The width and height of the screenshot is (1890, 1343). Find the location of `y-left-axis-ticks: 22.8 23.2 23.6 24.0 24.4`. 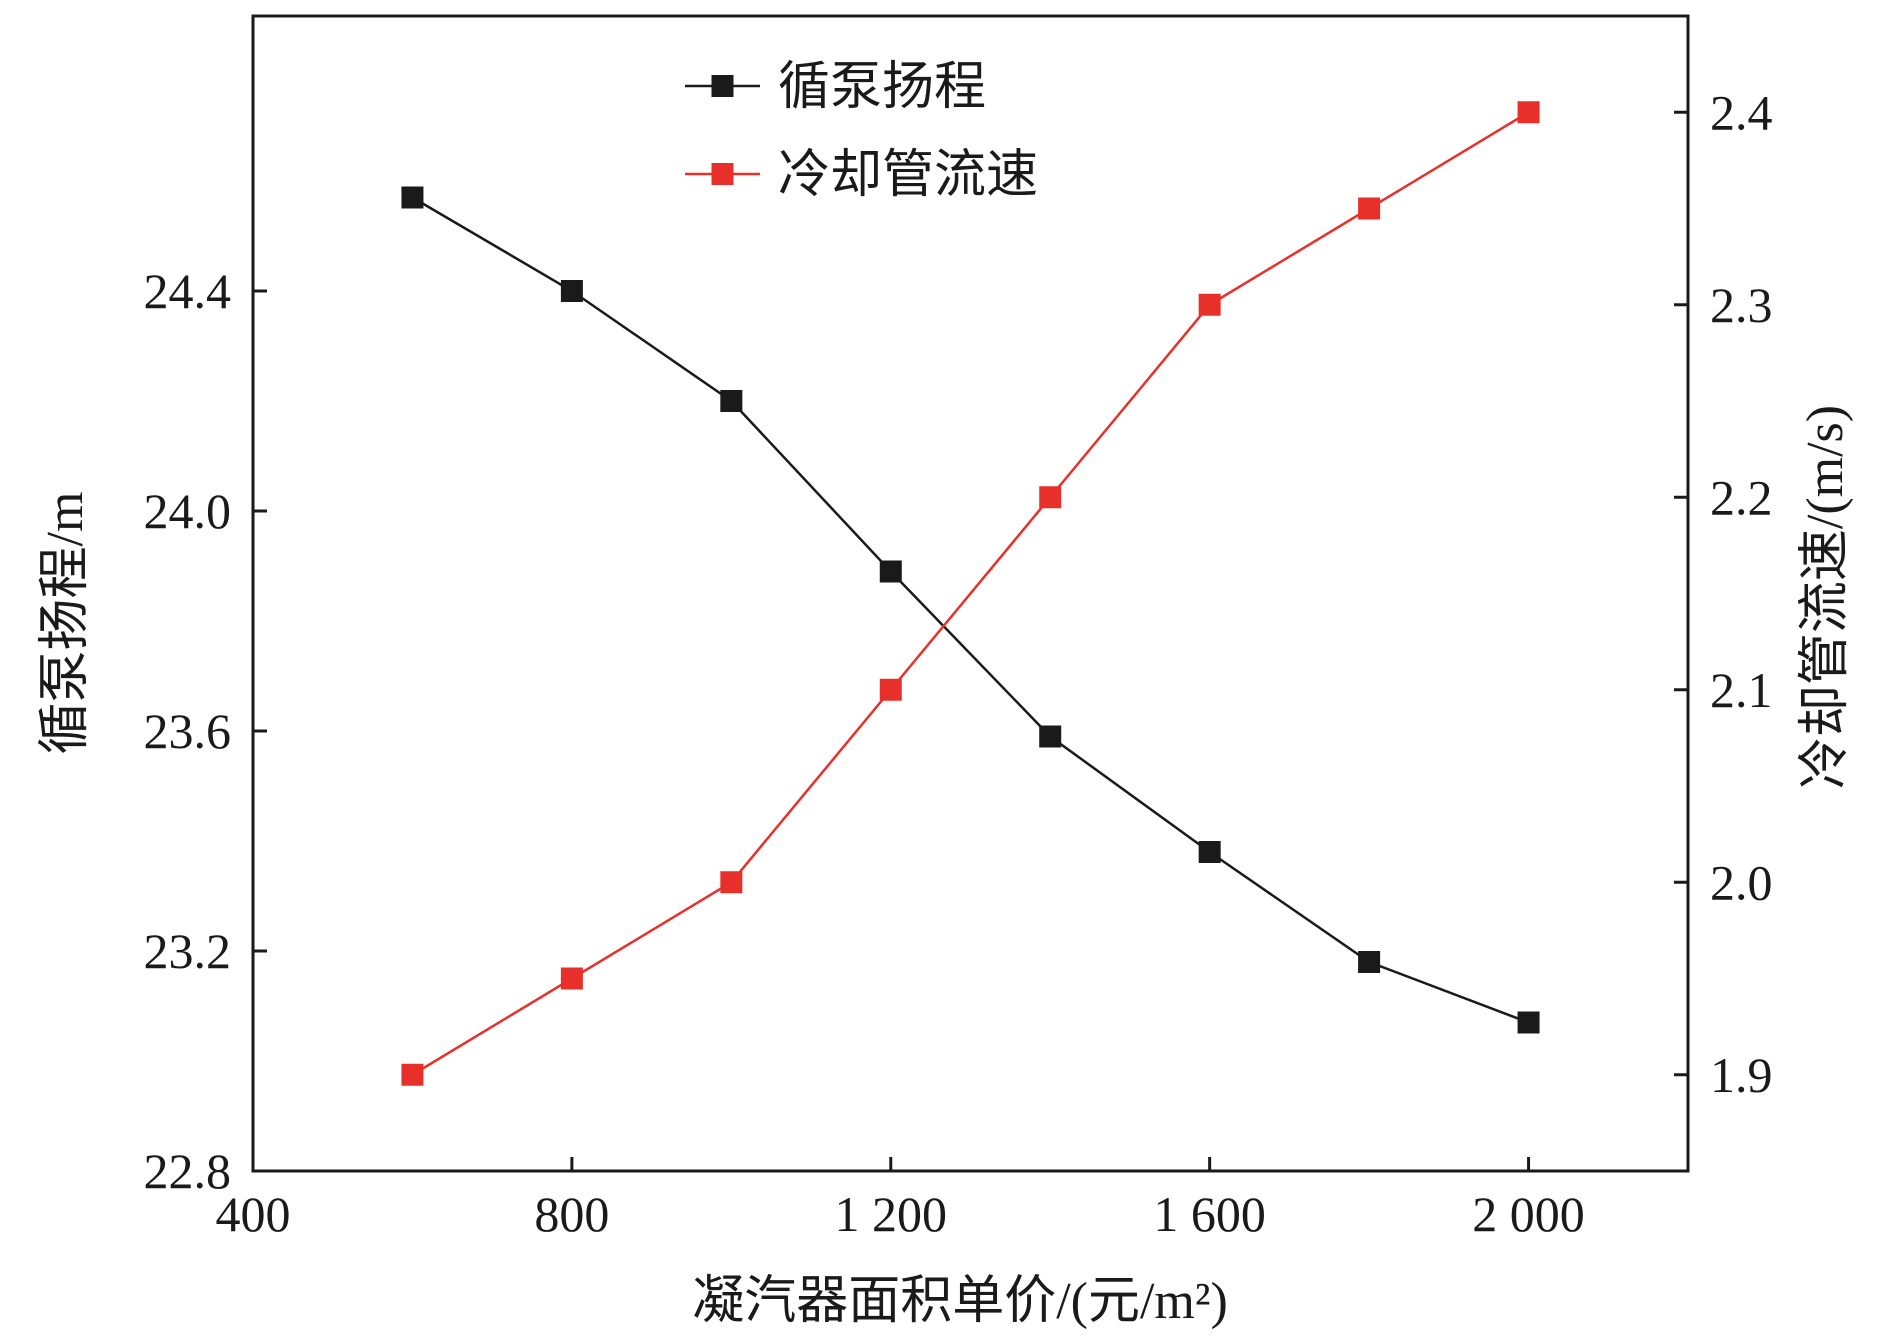

y-left-axis-ticks: 22.8 23.2 23.6 24.0 24.4 is located at coordinates (205, 731).